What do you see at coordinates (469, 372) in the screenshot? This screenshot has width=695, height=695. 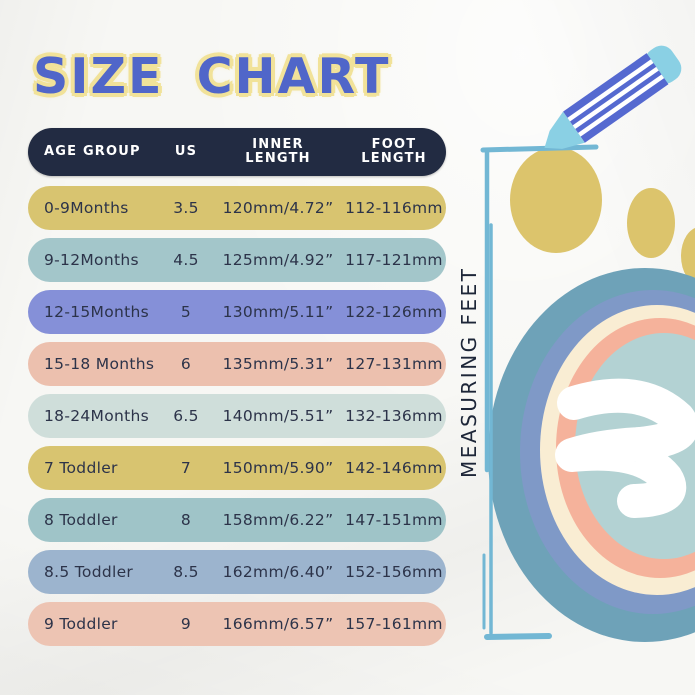 I see `measuring-feet-label: MEASURING FEET` at bounding box center [469, 372].